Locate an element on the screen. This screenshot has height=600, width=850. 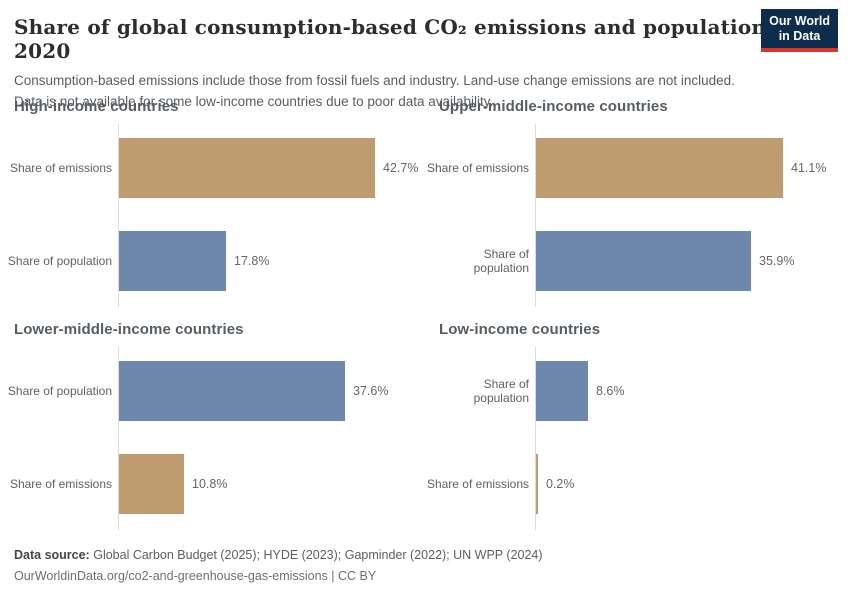
facet-title: High-income countries is located at coordinates (96, 106).